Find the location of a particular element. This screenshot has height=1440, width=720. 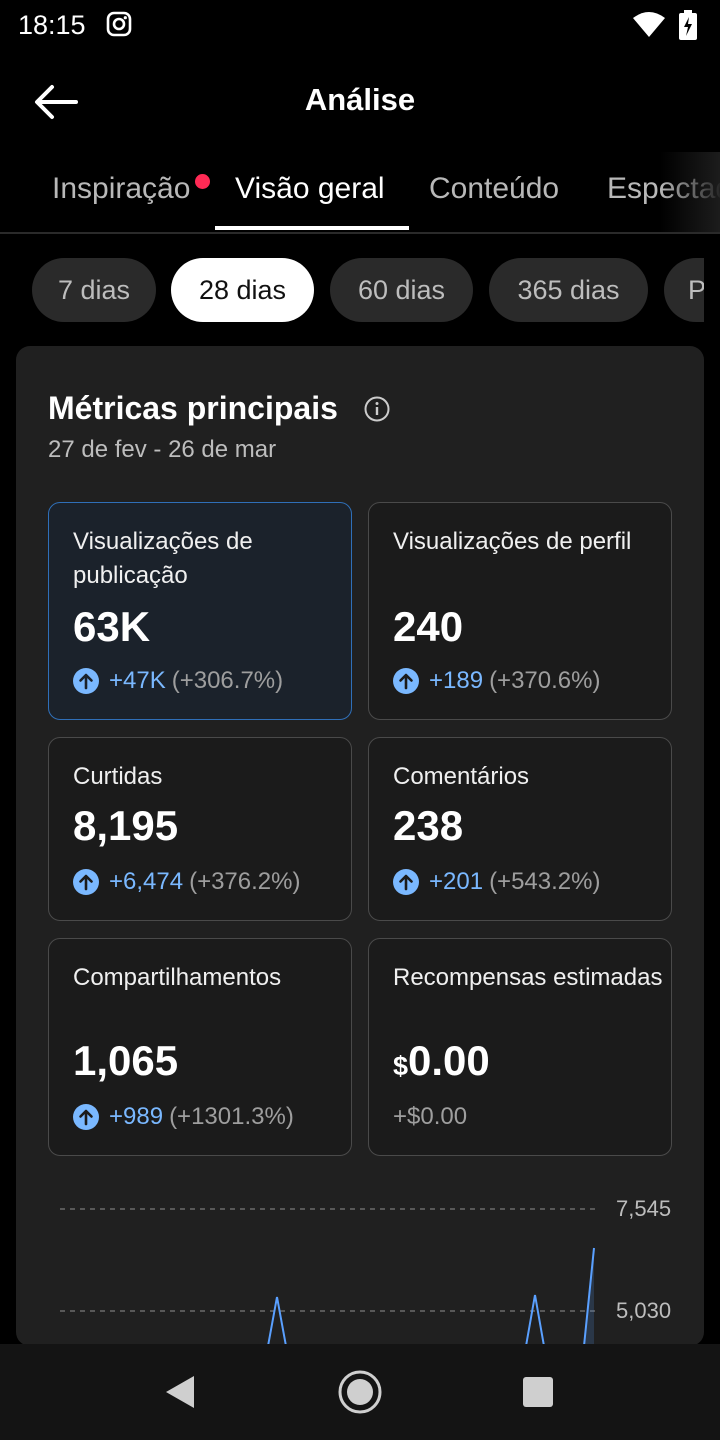

battery-charging-icon is located at coordinates (688, 25).